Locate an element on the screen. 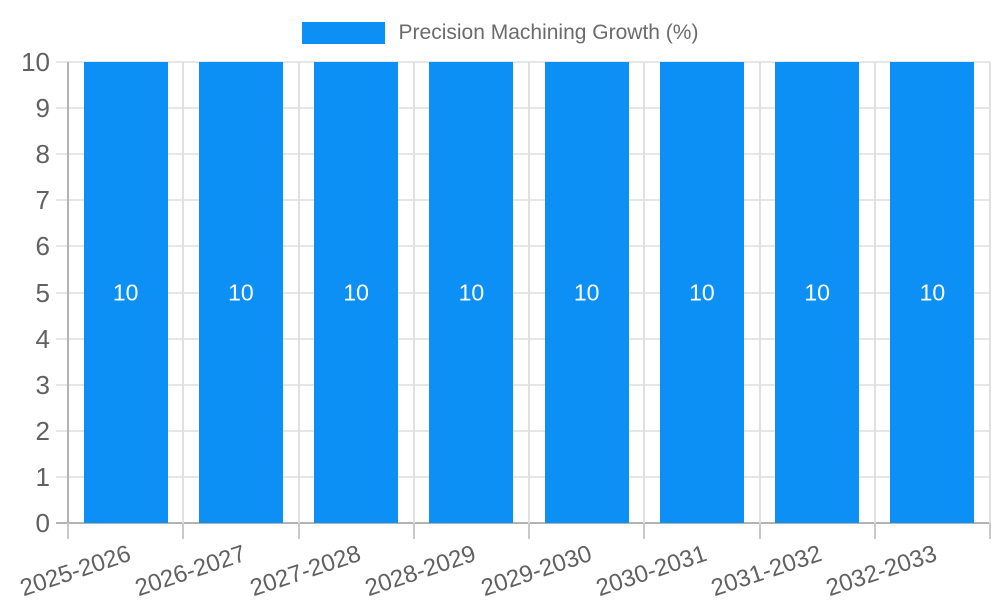 The width and height of the screenshot is (1000, 600). y-axis-tick-label: 6 is located at coordinates (42, 246).